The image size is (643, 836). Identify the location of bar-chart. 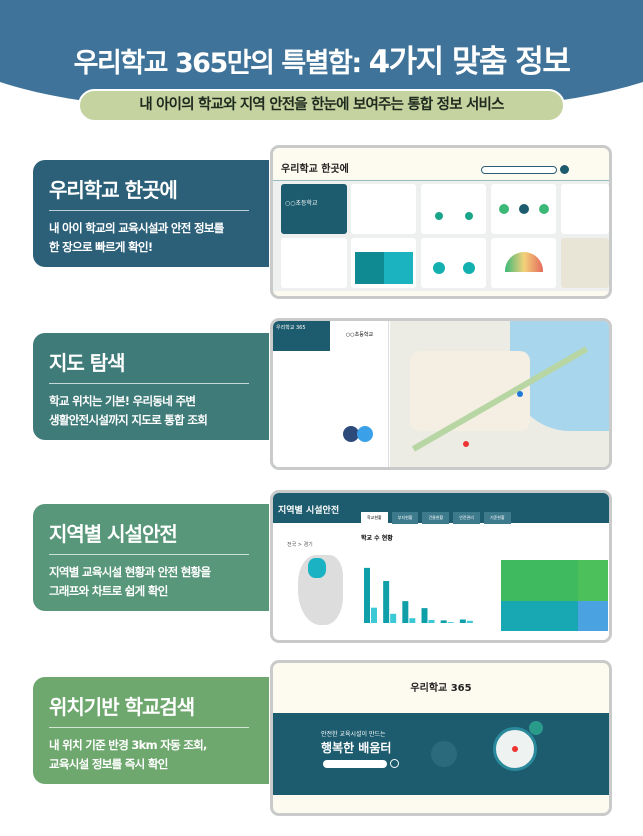
(418, 595).